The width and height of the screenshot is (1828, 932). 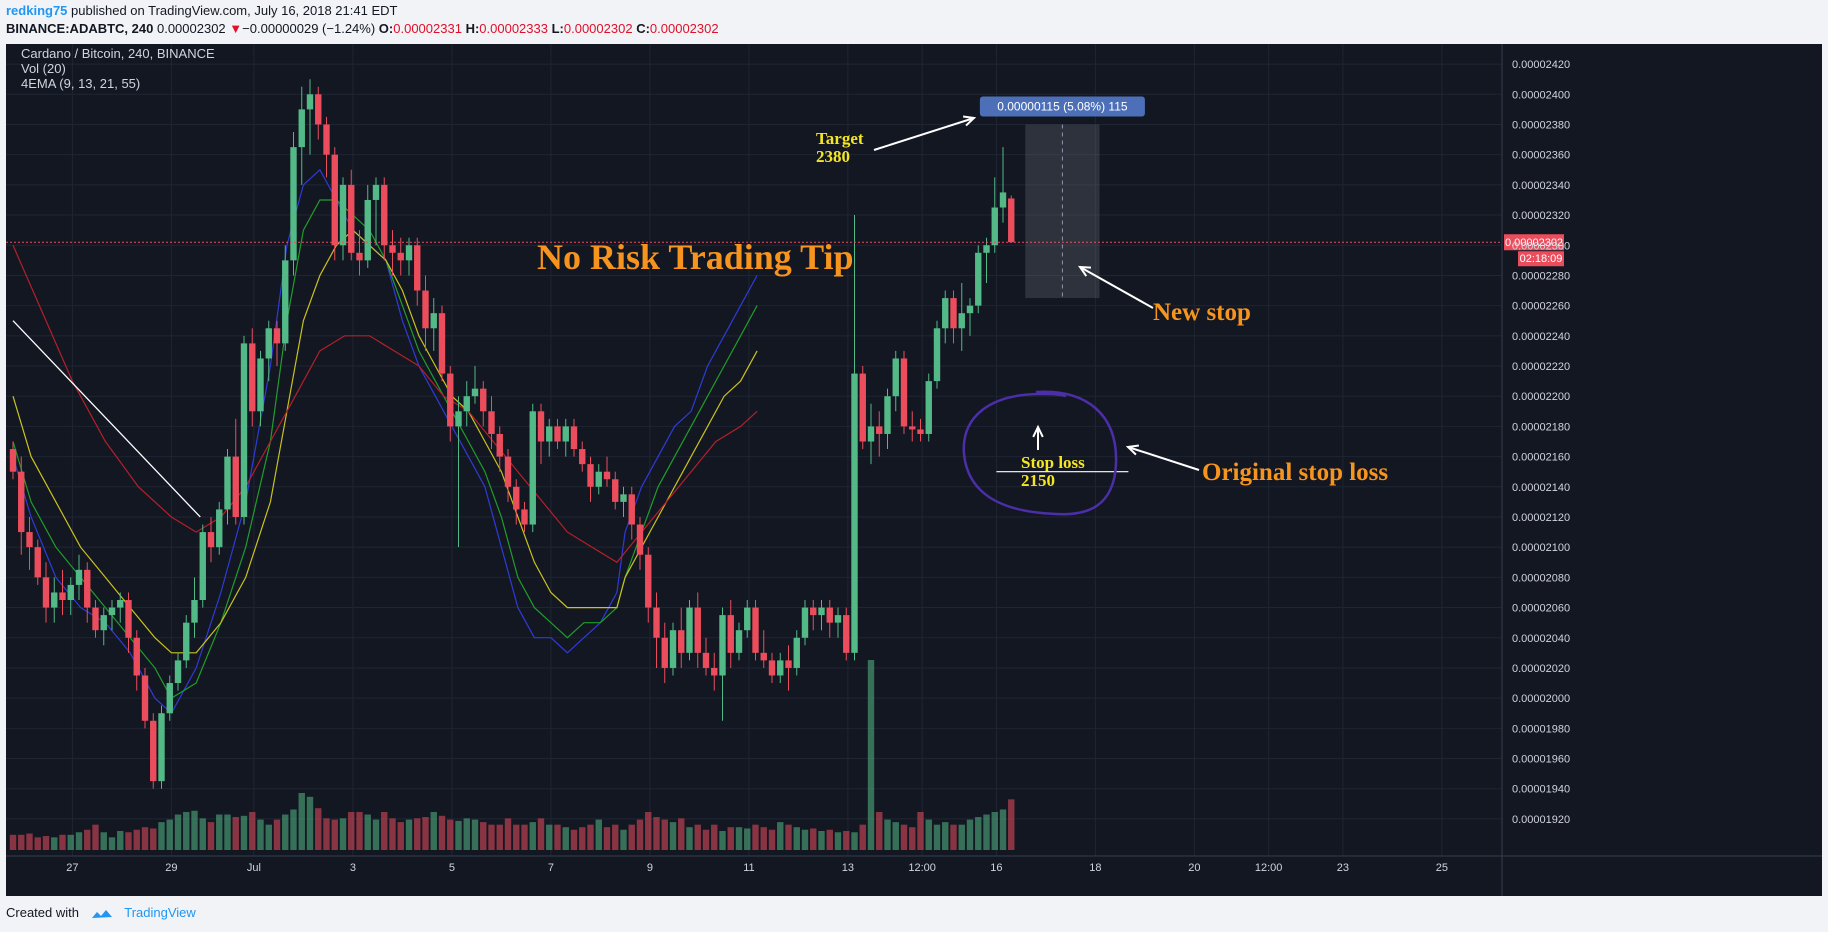 I want to click on pair-legend: Cardano / Bitcoin, 240, BINANCE, so click(x=118, y=53).